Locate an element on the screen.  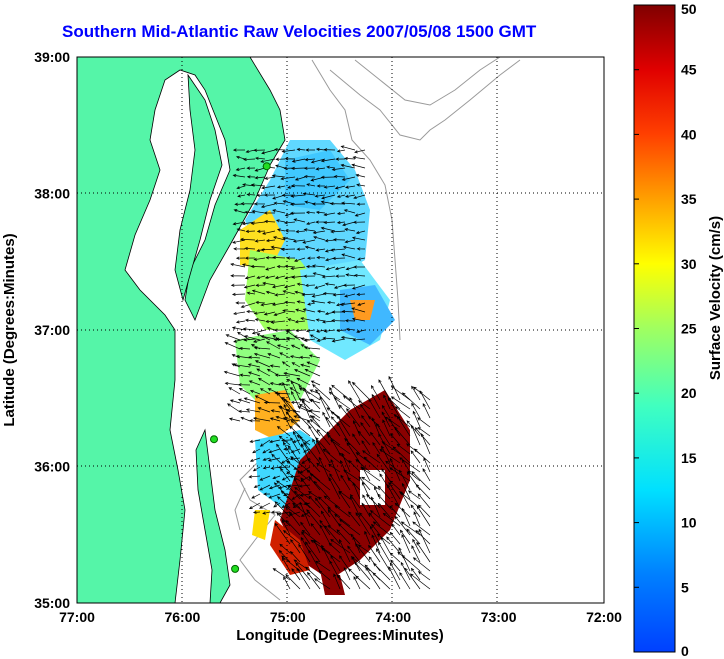
colorbar-tick-label: 50 is located at coordinates (689, 9).